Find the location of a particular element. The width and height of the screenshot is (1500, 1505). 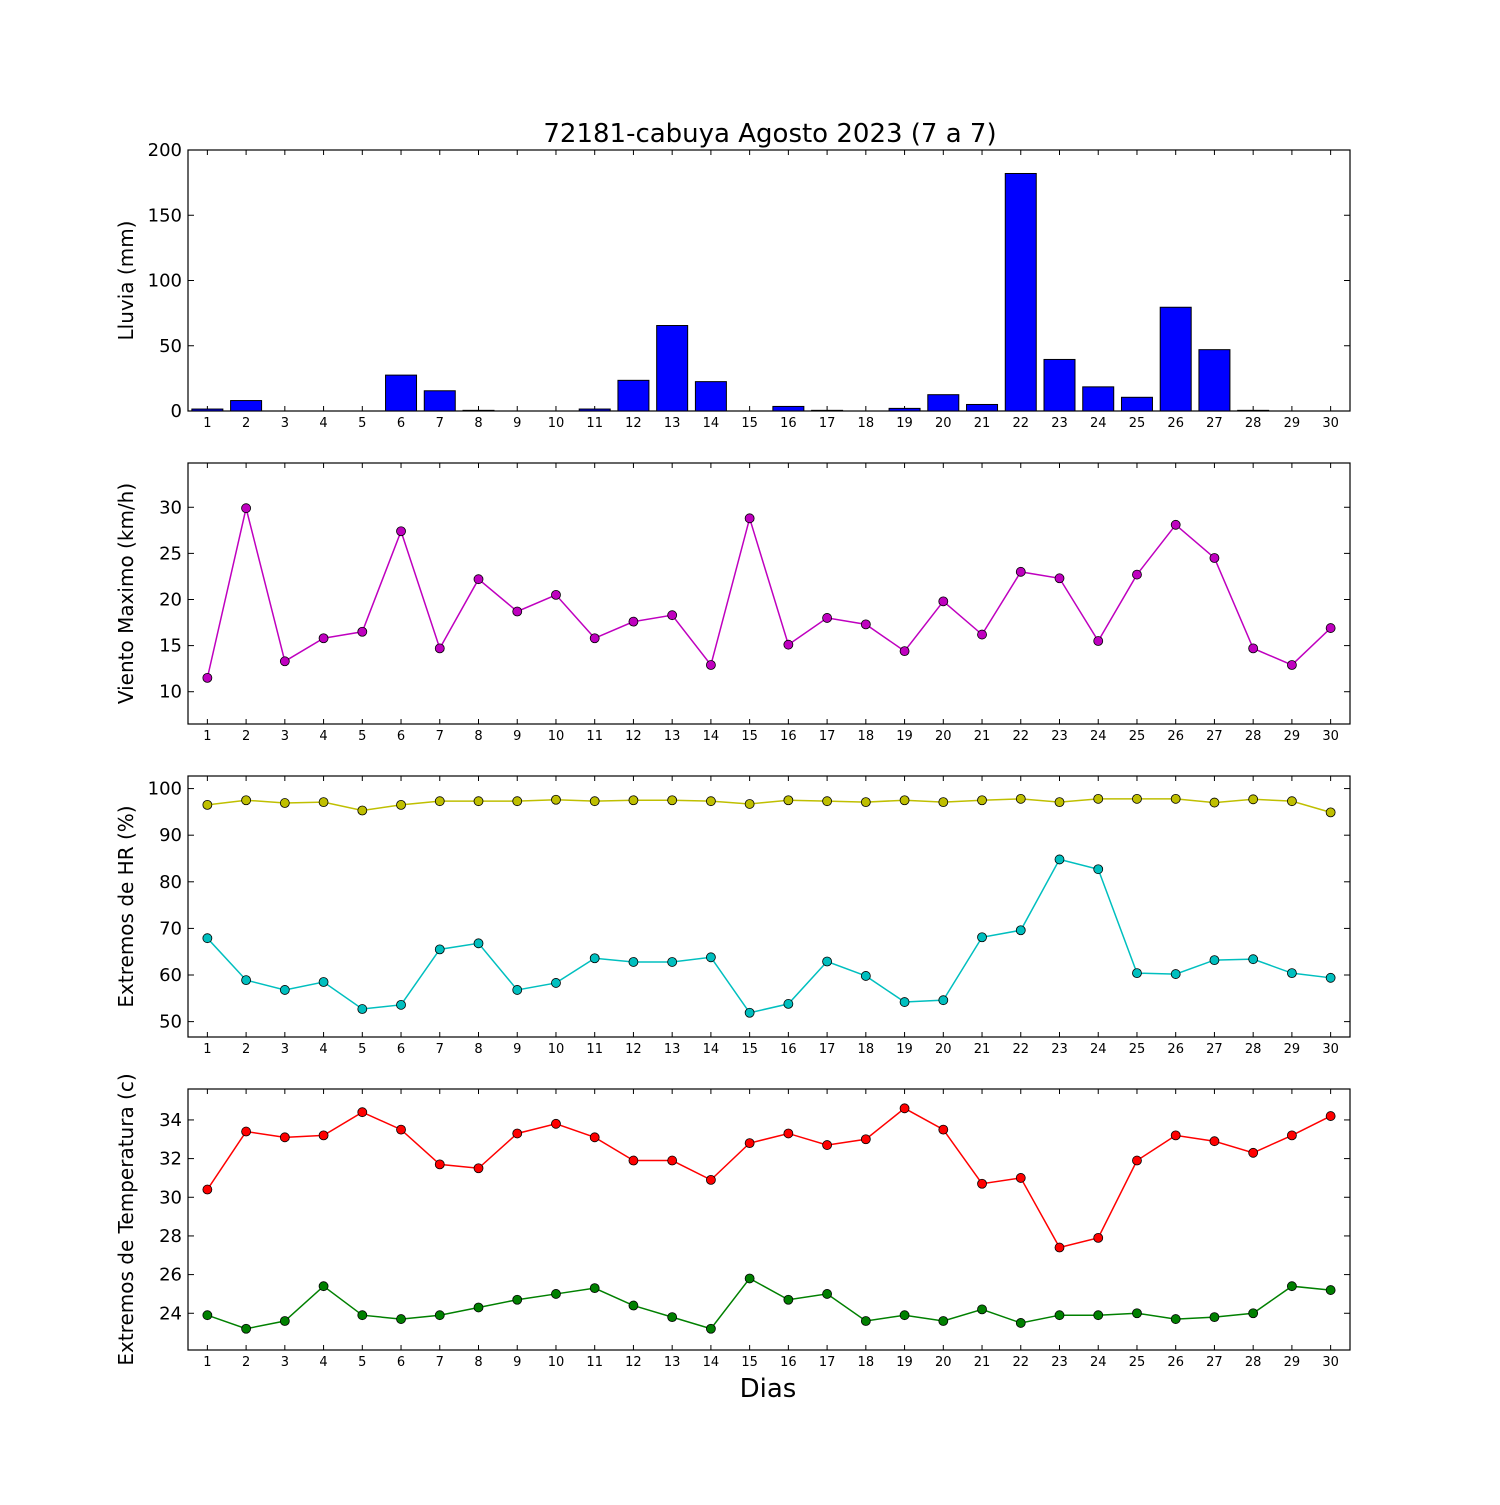

x-tick-label: 14 is located at coordinates (711, 423).